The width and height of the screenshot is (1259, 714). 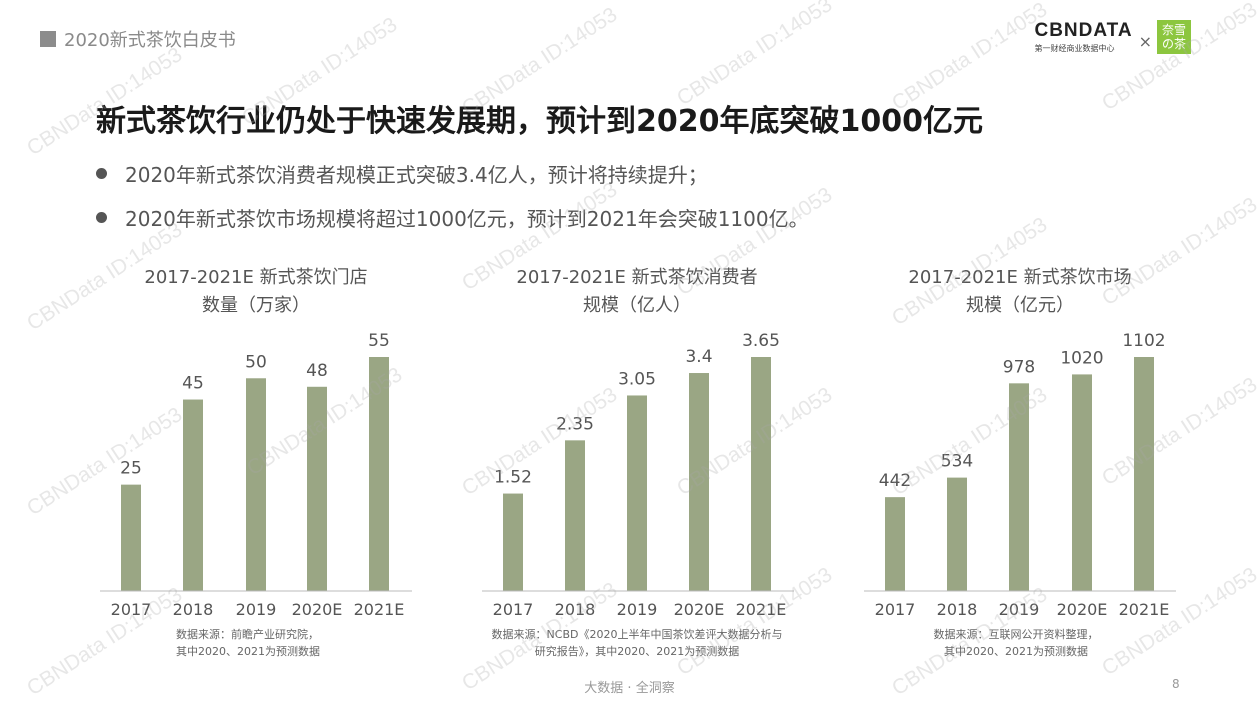 I want to click on bullet-item: 2020年新式茶饮消费者规模正式突破3.4亿人，预计将持续提升；, so click(x=452, y=173).